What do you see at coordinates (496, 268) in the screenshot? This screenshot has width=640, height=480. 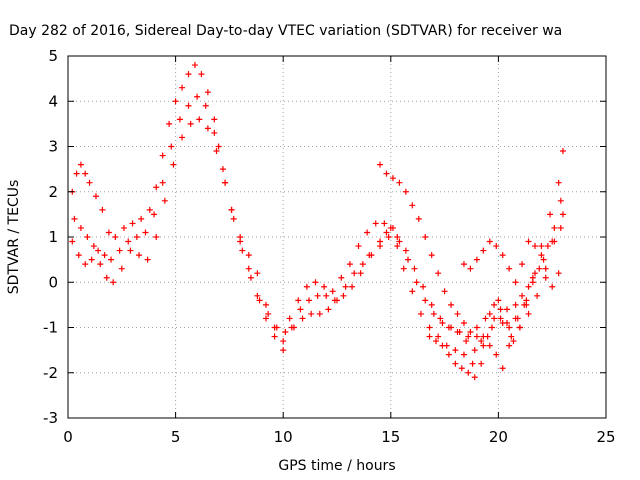 I see `series-6-markers` at bounding box center [496, 268].